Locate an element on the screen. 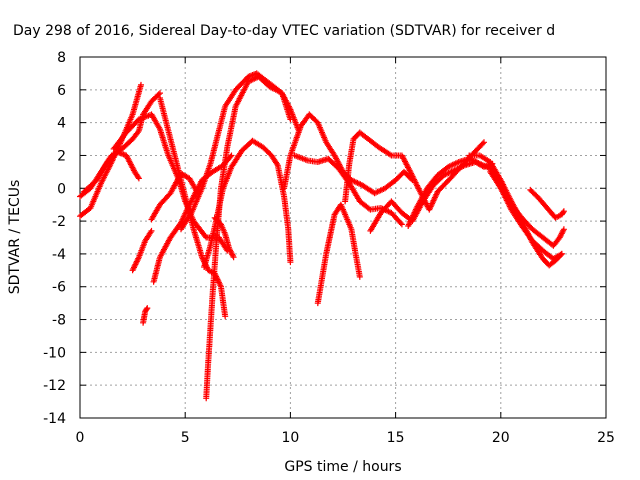  series-sat-p is located at coordinates (338, 254).